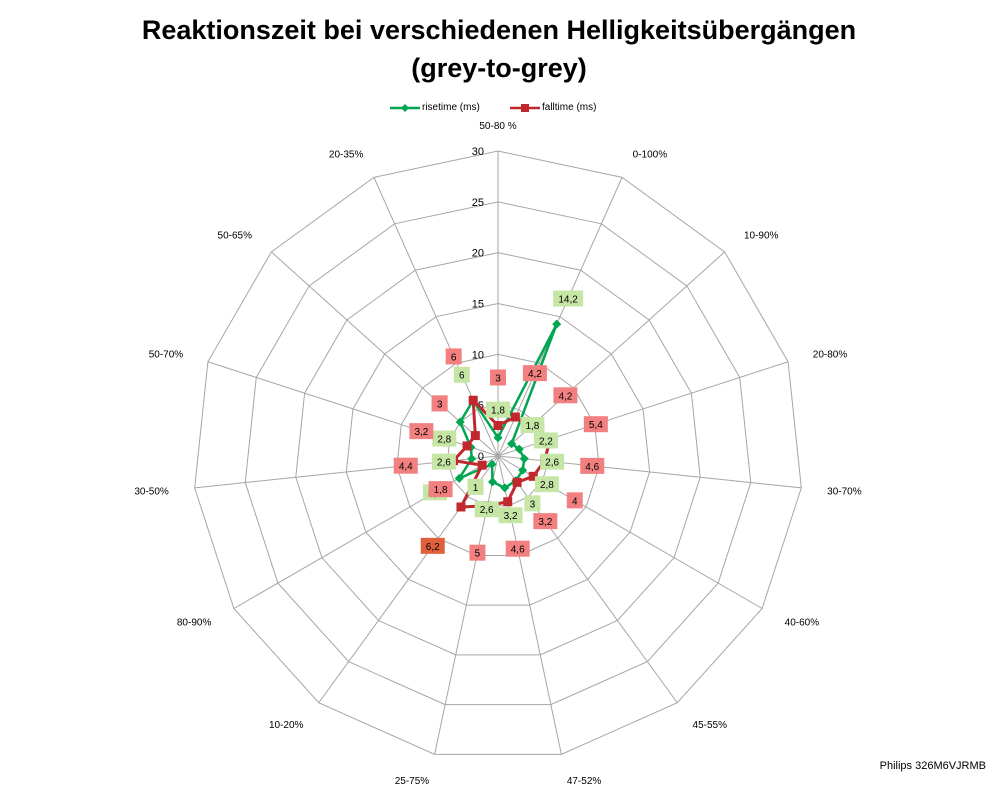 This screenshot has width=998, height=786. What do you see at coordinates (650, 155) in the screenshot?
I see `category-label: 0-100%` at bounding box center [650, 155].